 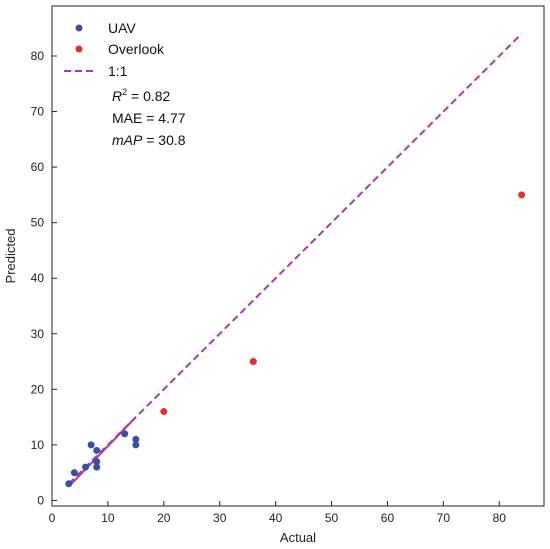 I want to click on y-tick-label: 70, so click(x=38, y=112).